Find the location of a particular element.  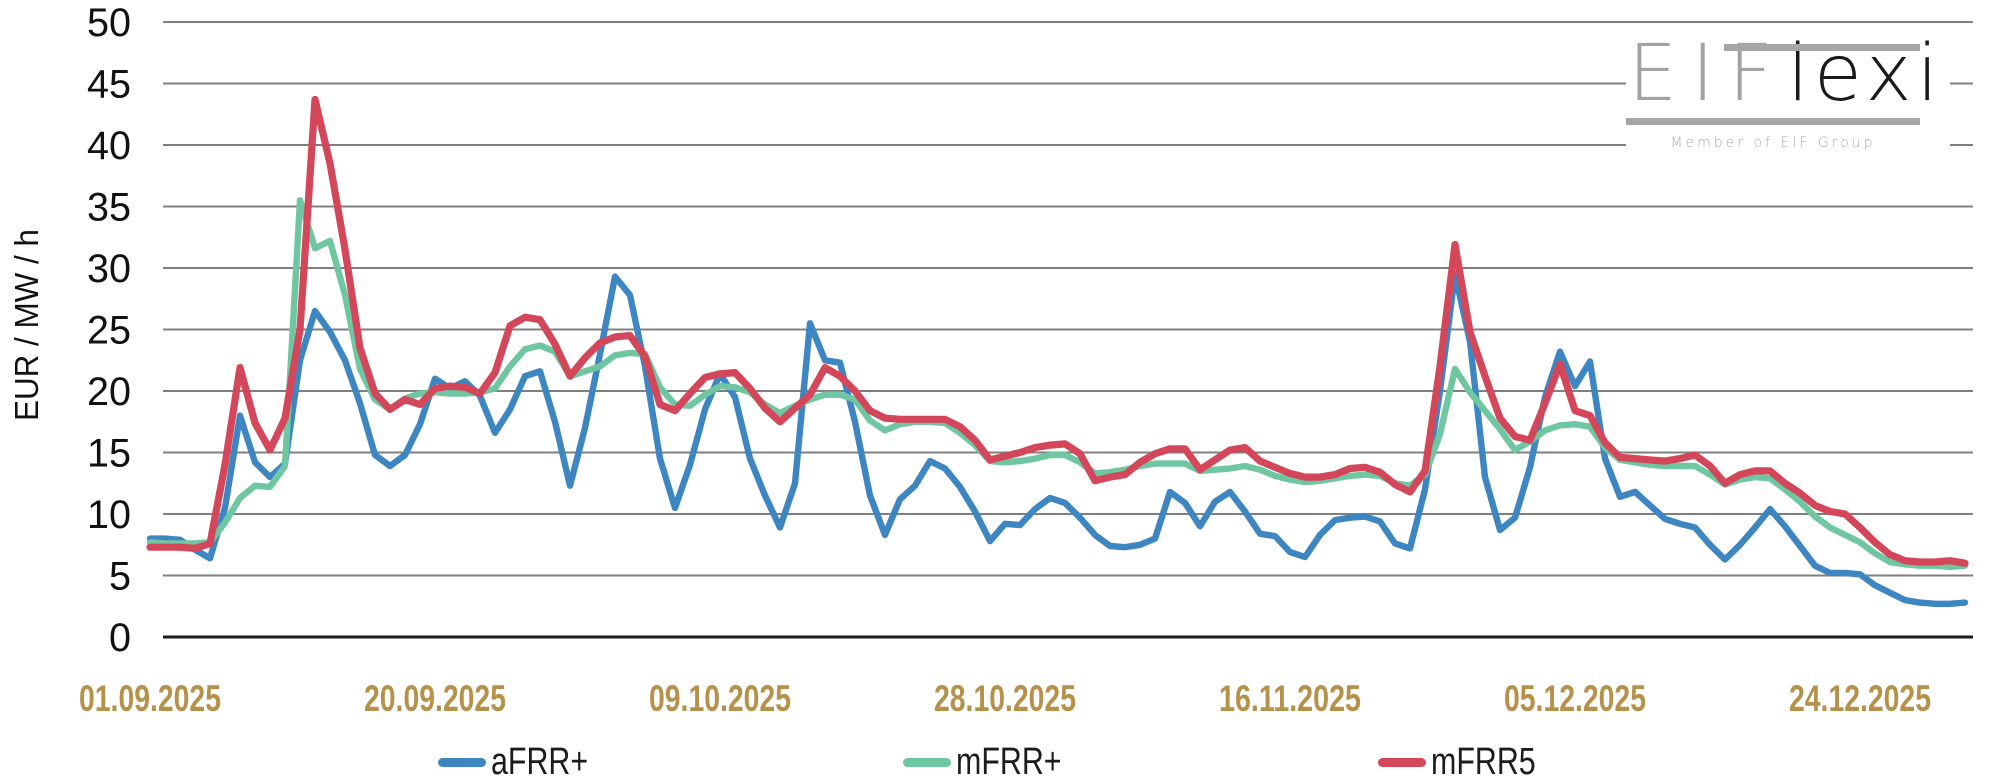

x-tick-label-16.11.2025: 16.11.2025 is located at coordinates (1290, 698).